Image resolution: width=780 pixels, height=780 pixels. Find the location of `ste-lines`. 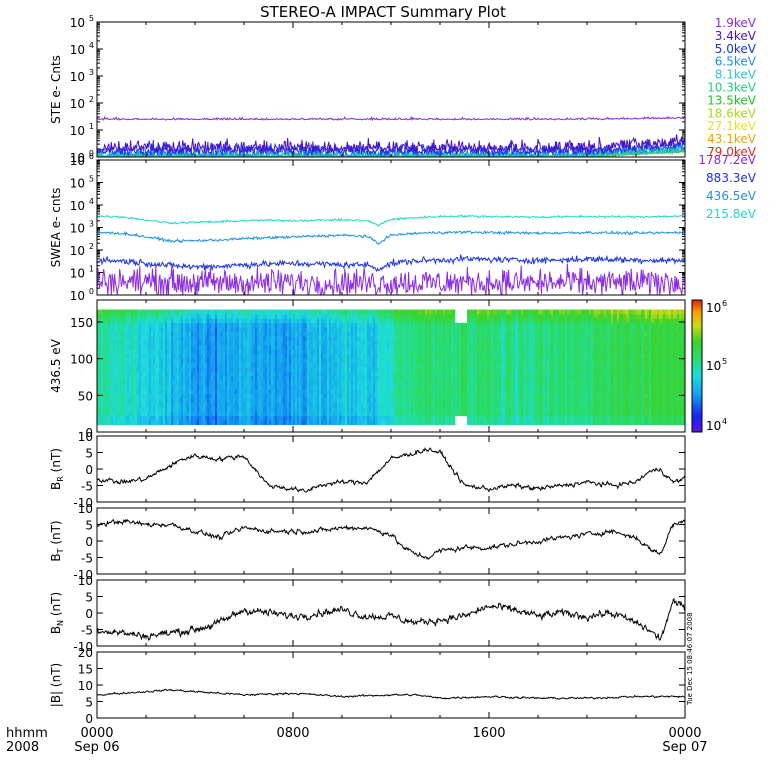

ste-lines is located at coordinates (391, 136).